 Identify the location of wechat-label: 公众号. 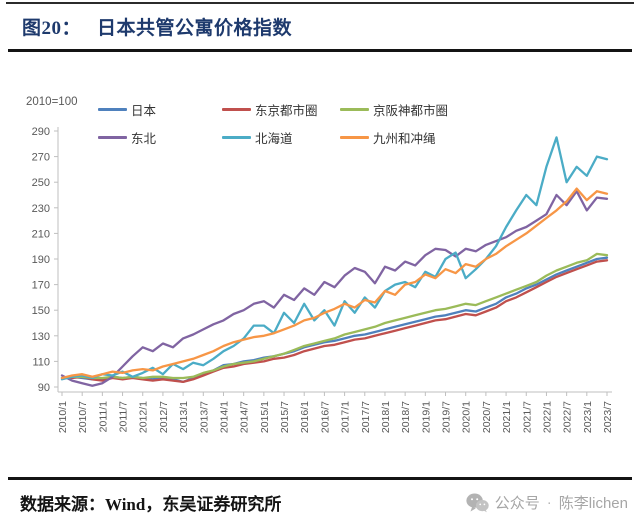
(517, 503).